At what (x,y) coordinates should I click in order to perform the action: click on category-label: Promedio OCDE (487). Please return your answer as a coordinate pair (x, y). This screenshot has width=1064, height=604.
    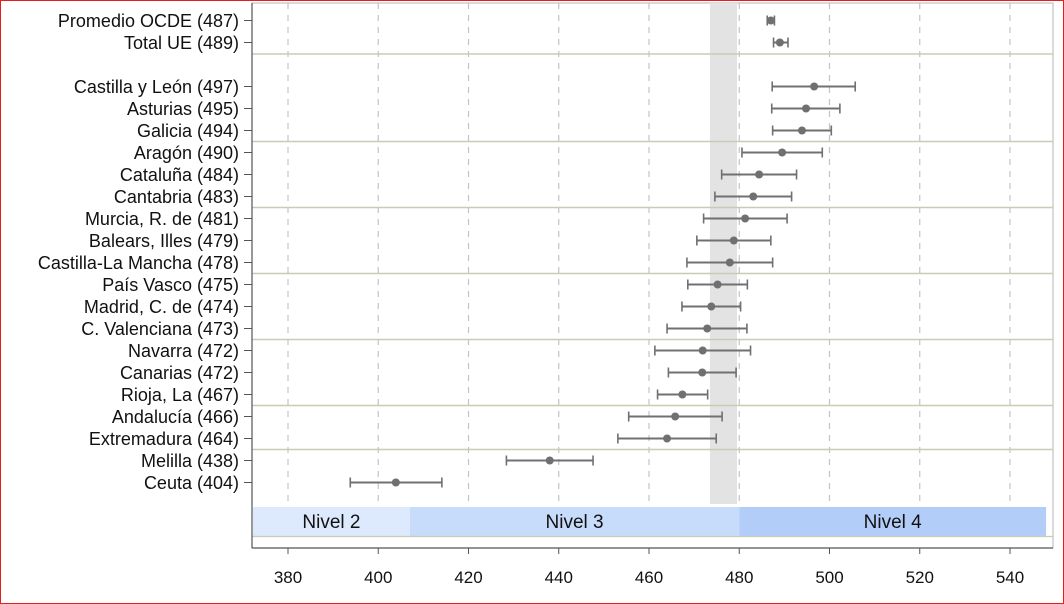
    Looking at the image, I should click on (148, 21).